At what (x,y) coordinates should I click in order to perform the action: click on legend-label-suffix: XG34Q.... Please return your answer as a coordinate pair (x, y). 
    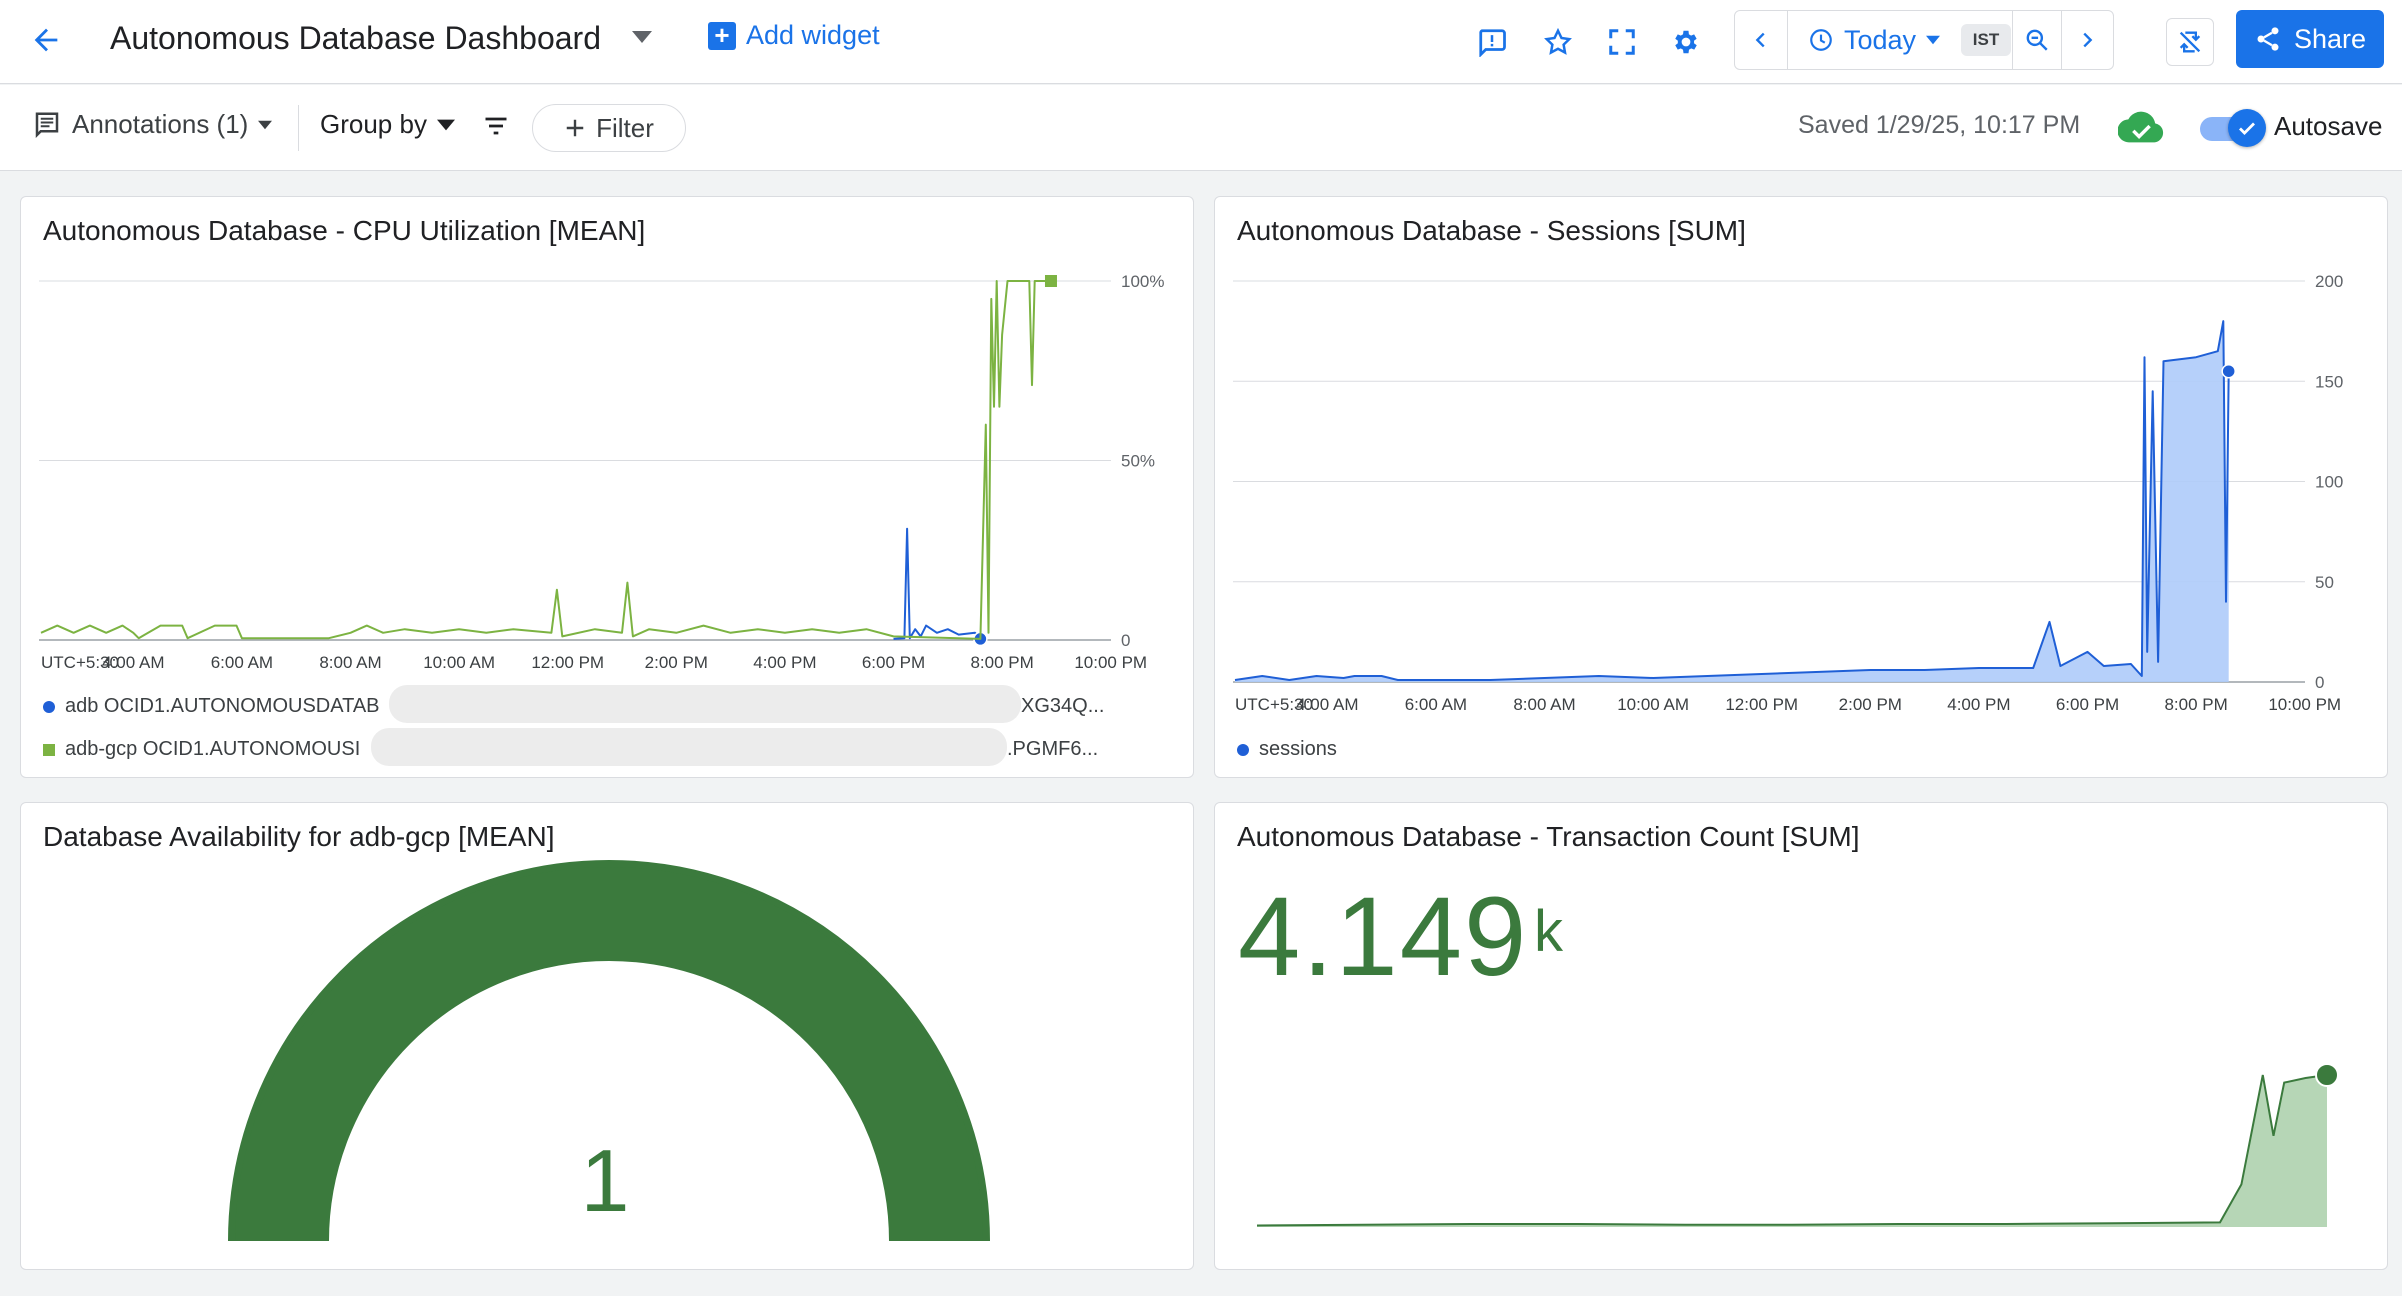
    Looking at the image, I should click on (1063, 706).